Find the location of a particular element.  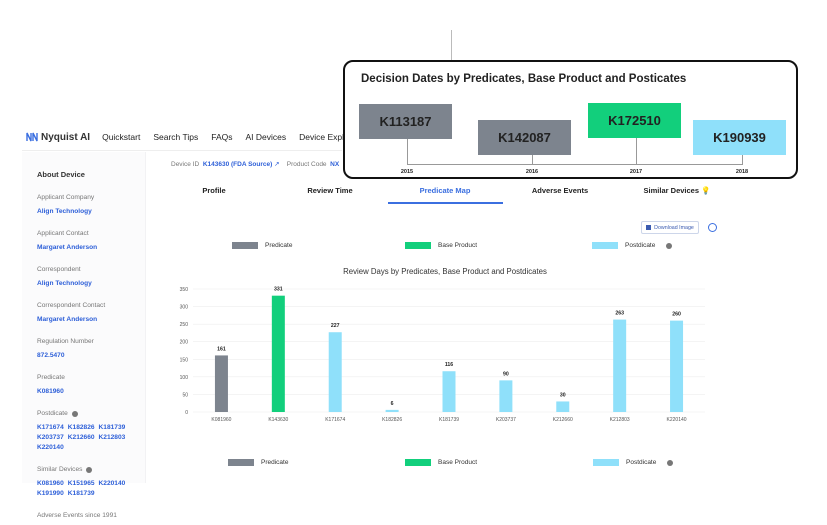

y-tick-label: 100 is located at coordinates (184, 378).